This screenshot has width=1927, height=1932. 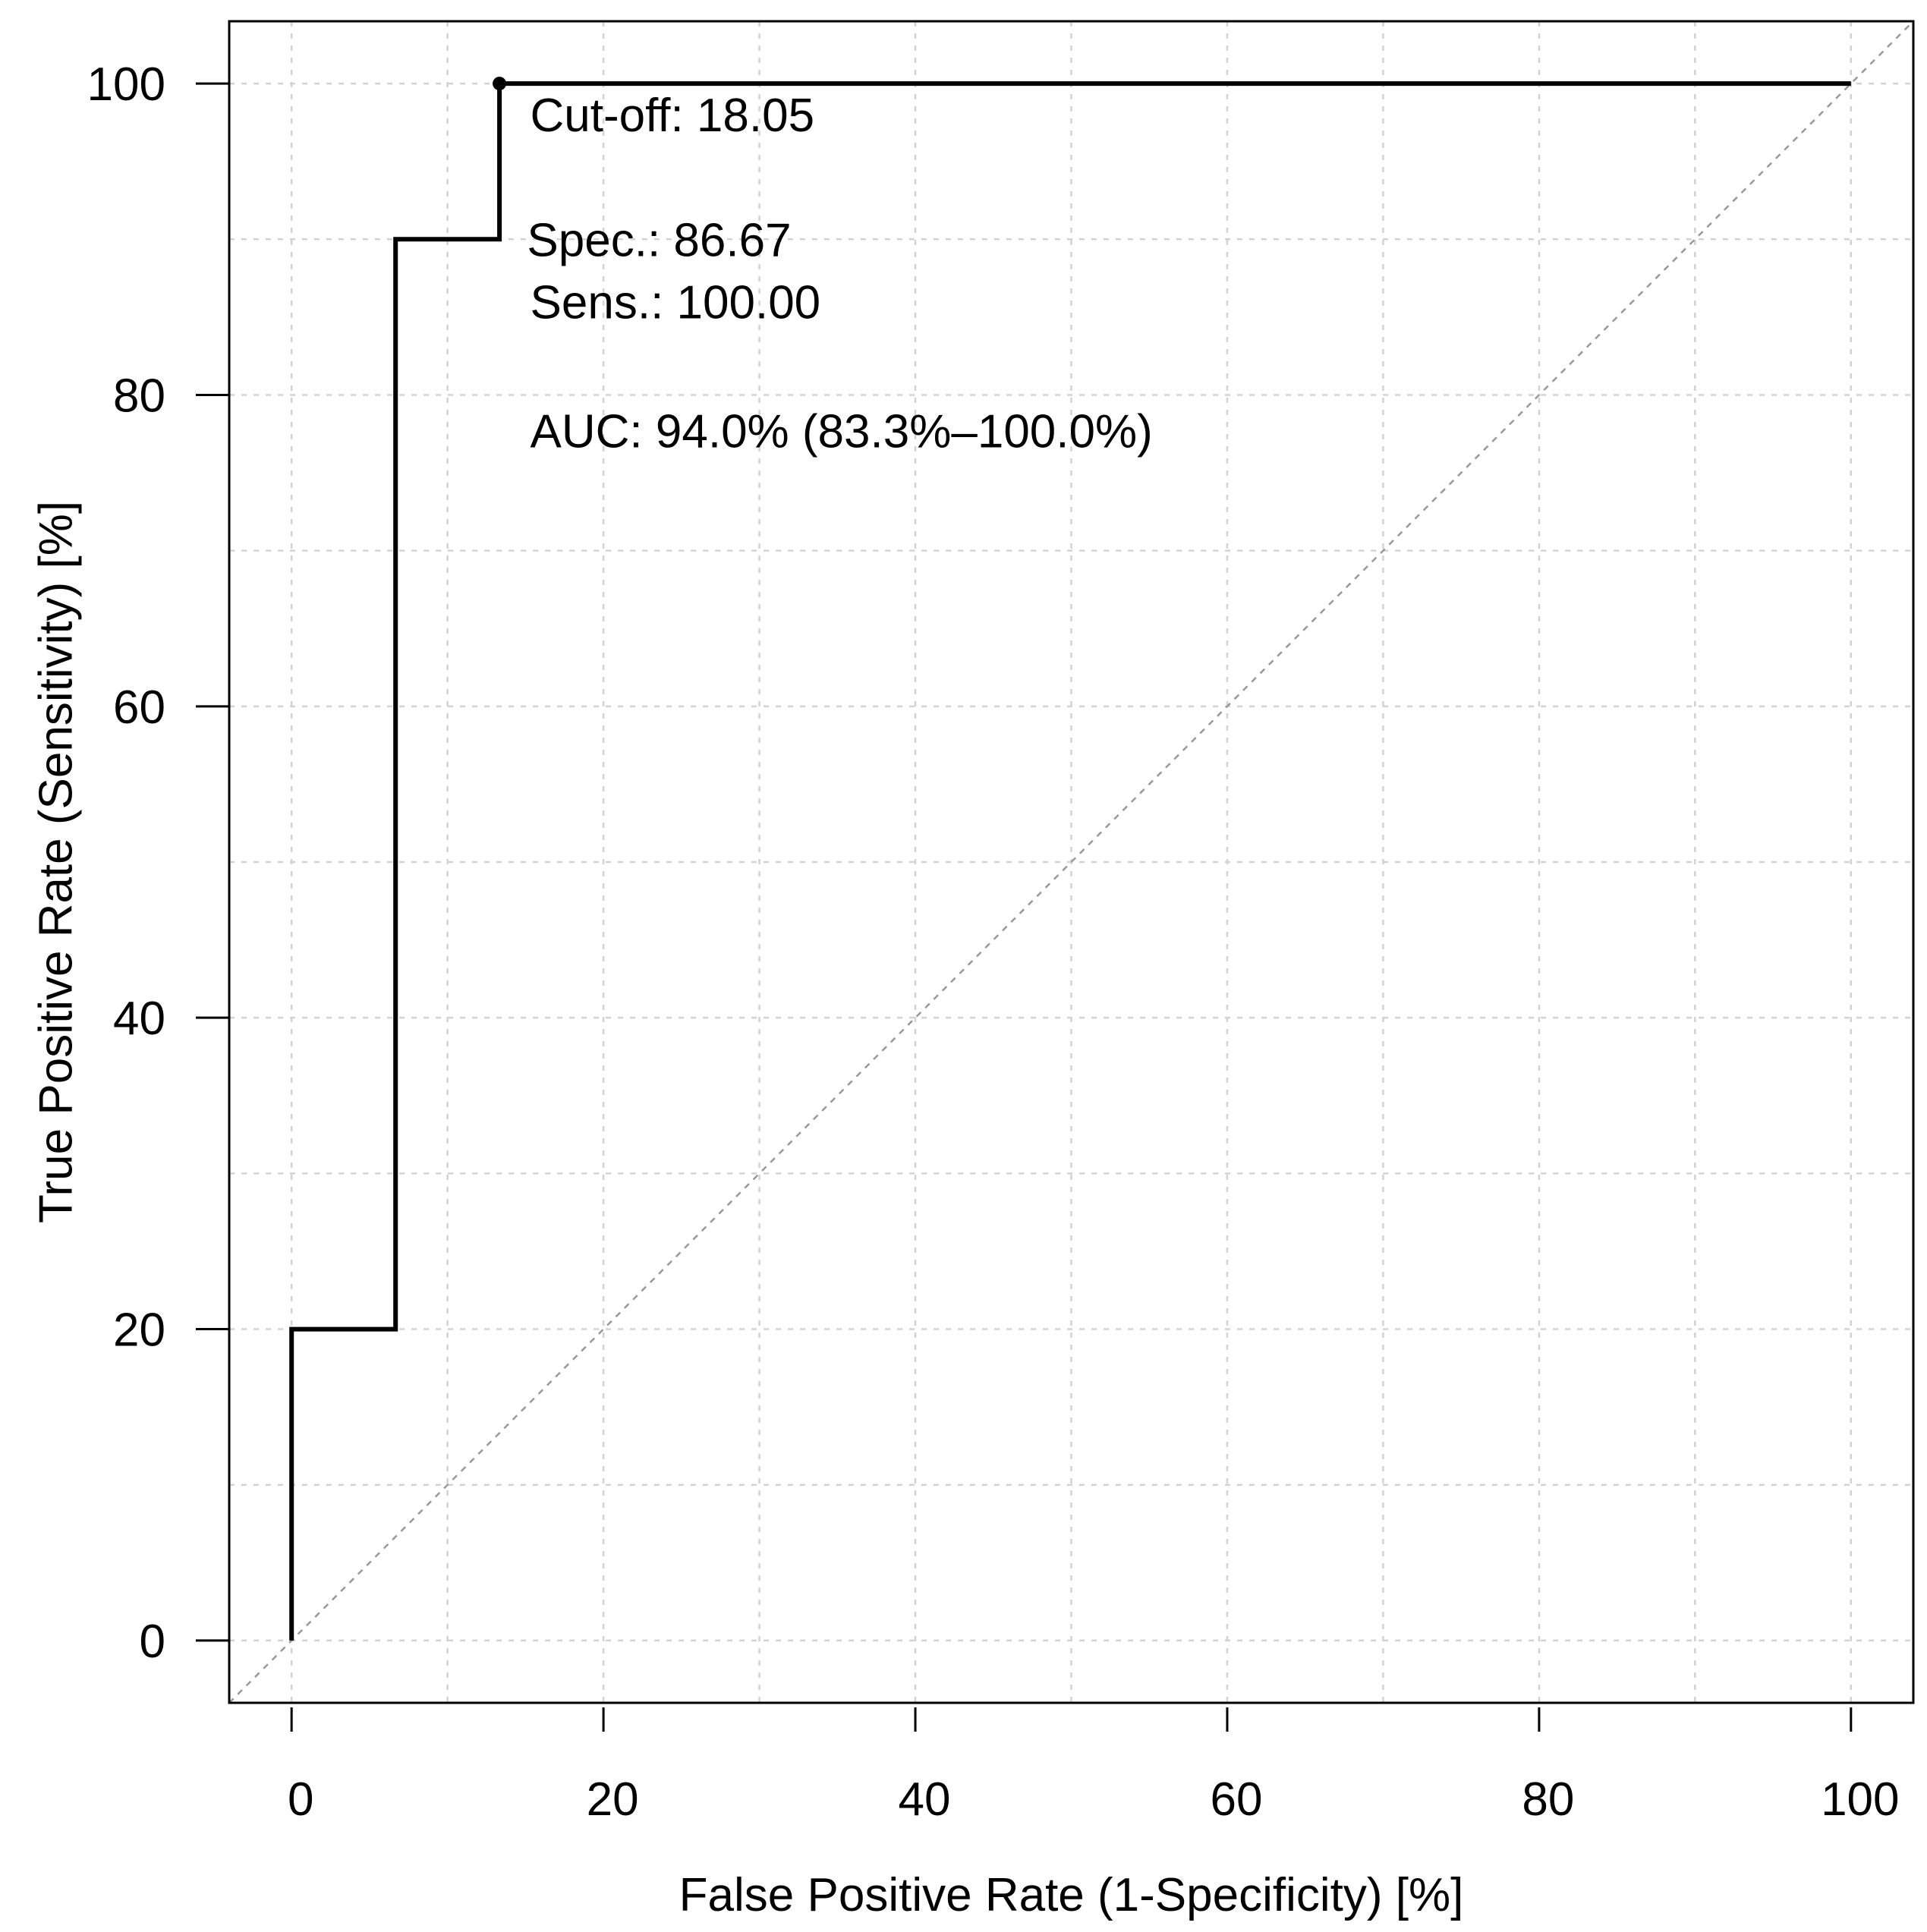 I want to click on x-tick-label: 80, so click(x=1548, y=1799).